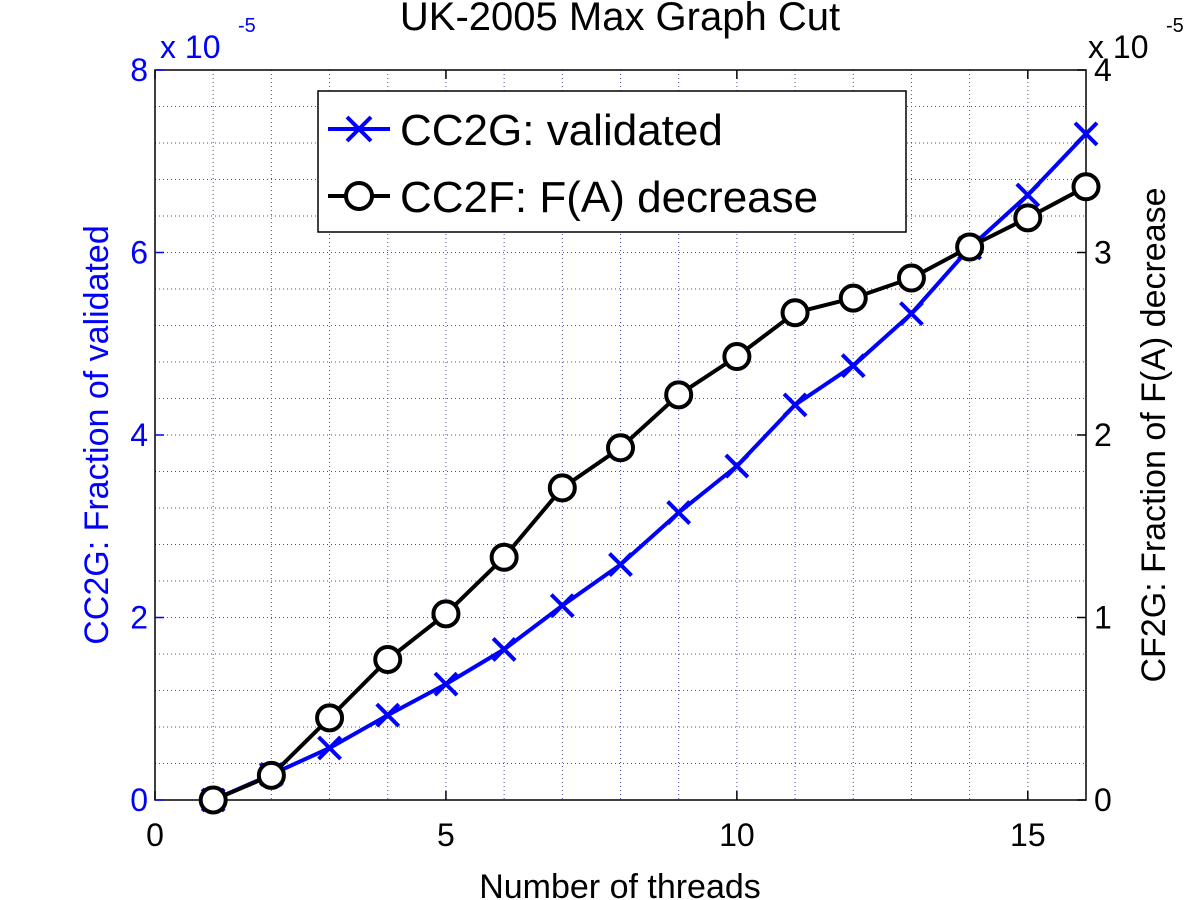 The image size is (1200, 900). I want to click on left-exponent-label: x 10 -5, so click(208, 40).